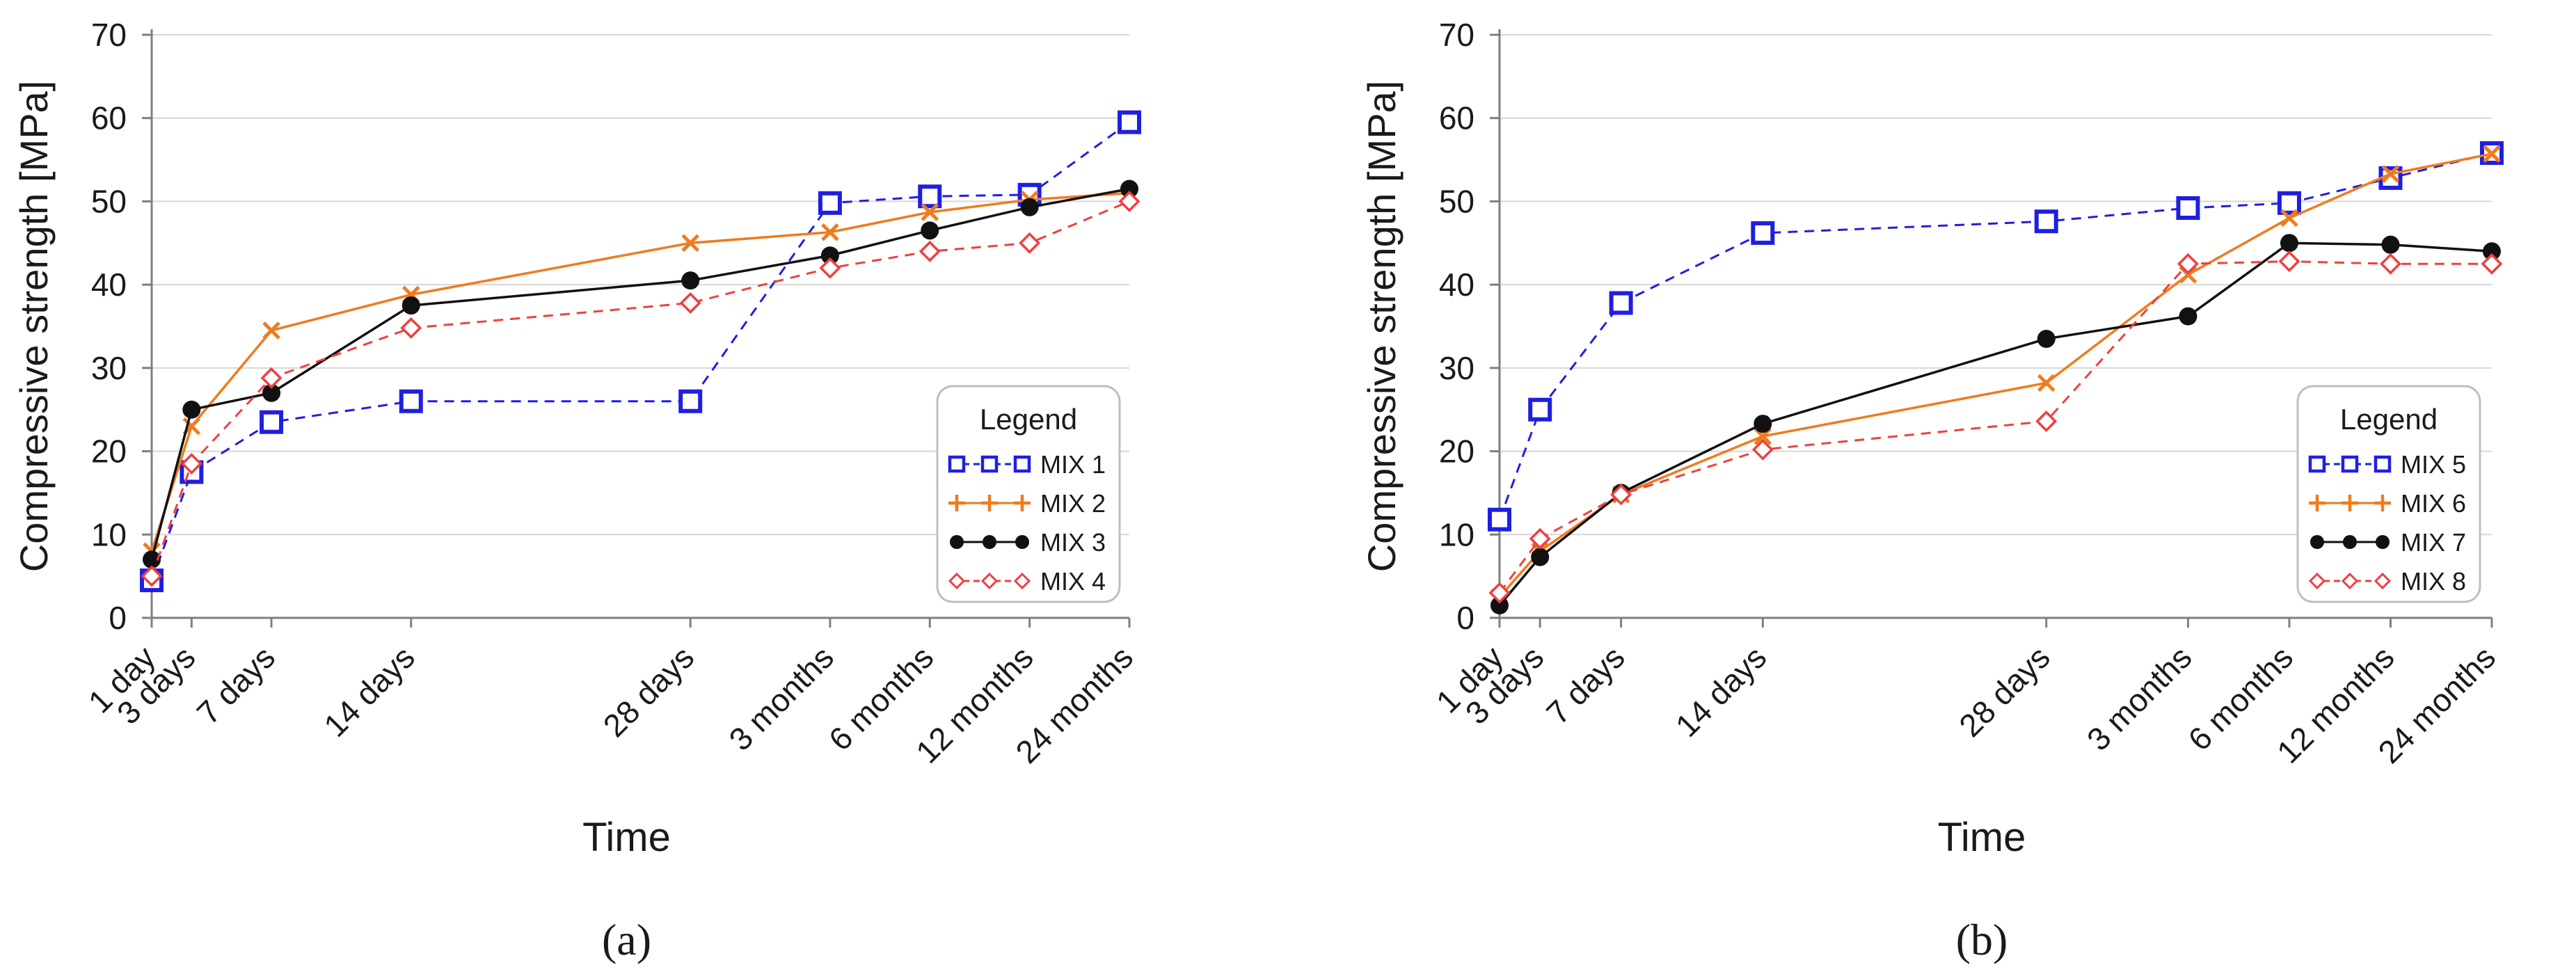  Describe the element at coordinates (781, 698) in the screenshot. I see `x-tick-label: 3 months` at that location.